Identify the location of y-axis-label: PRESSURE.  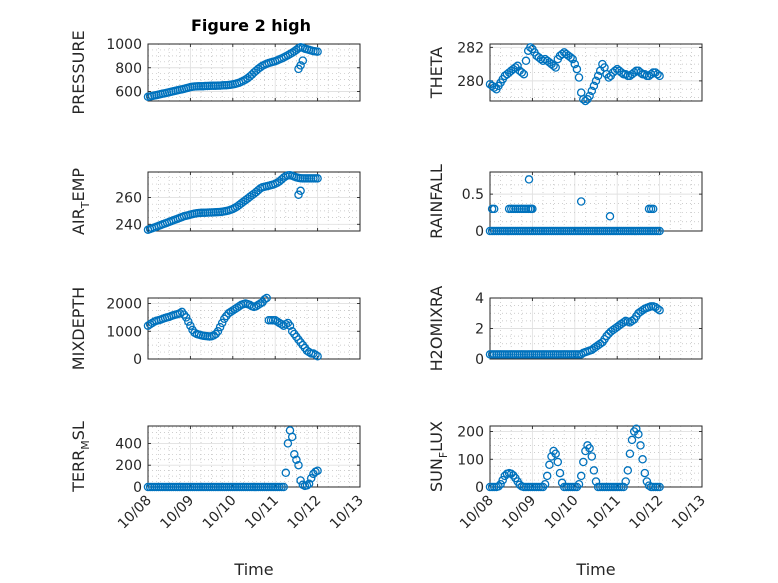
(78, 72).